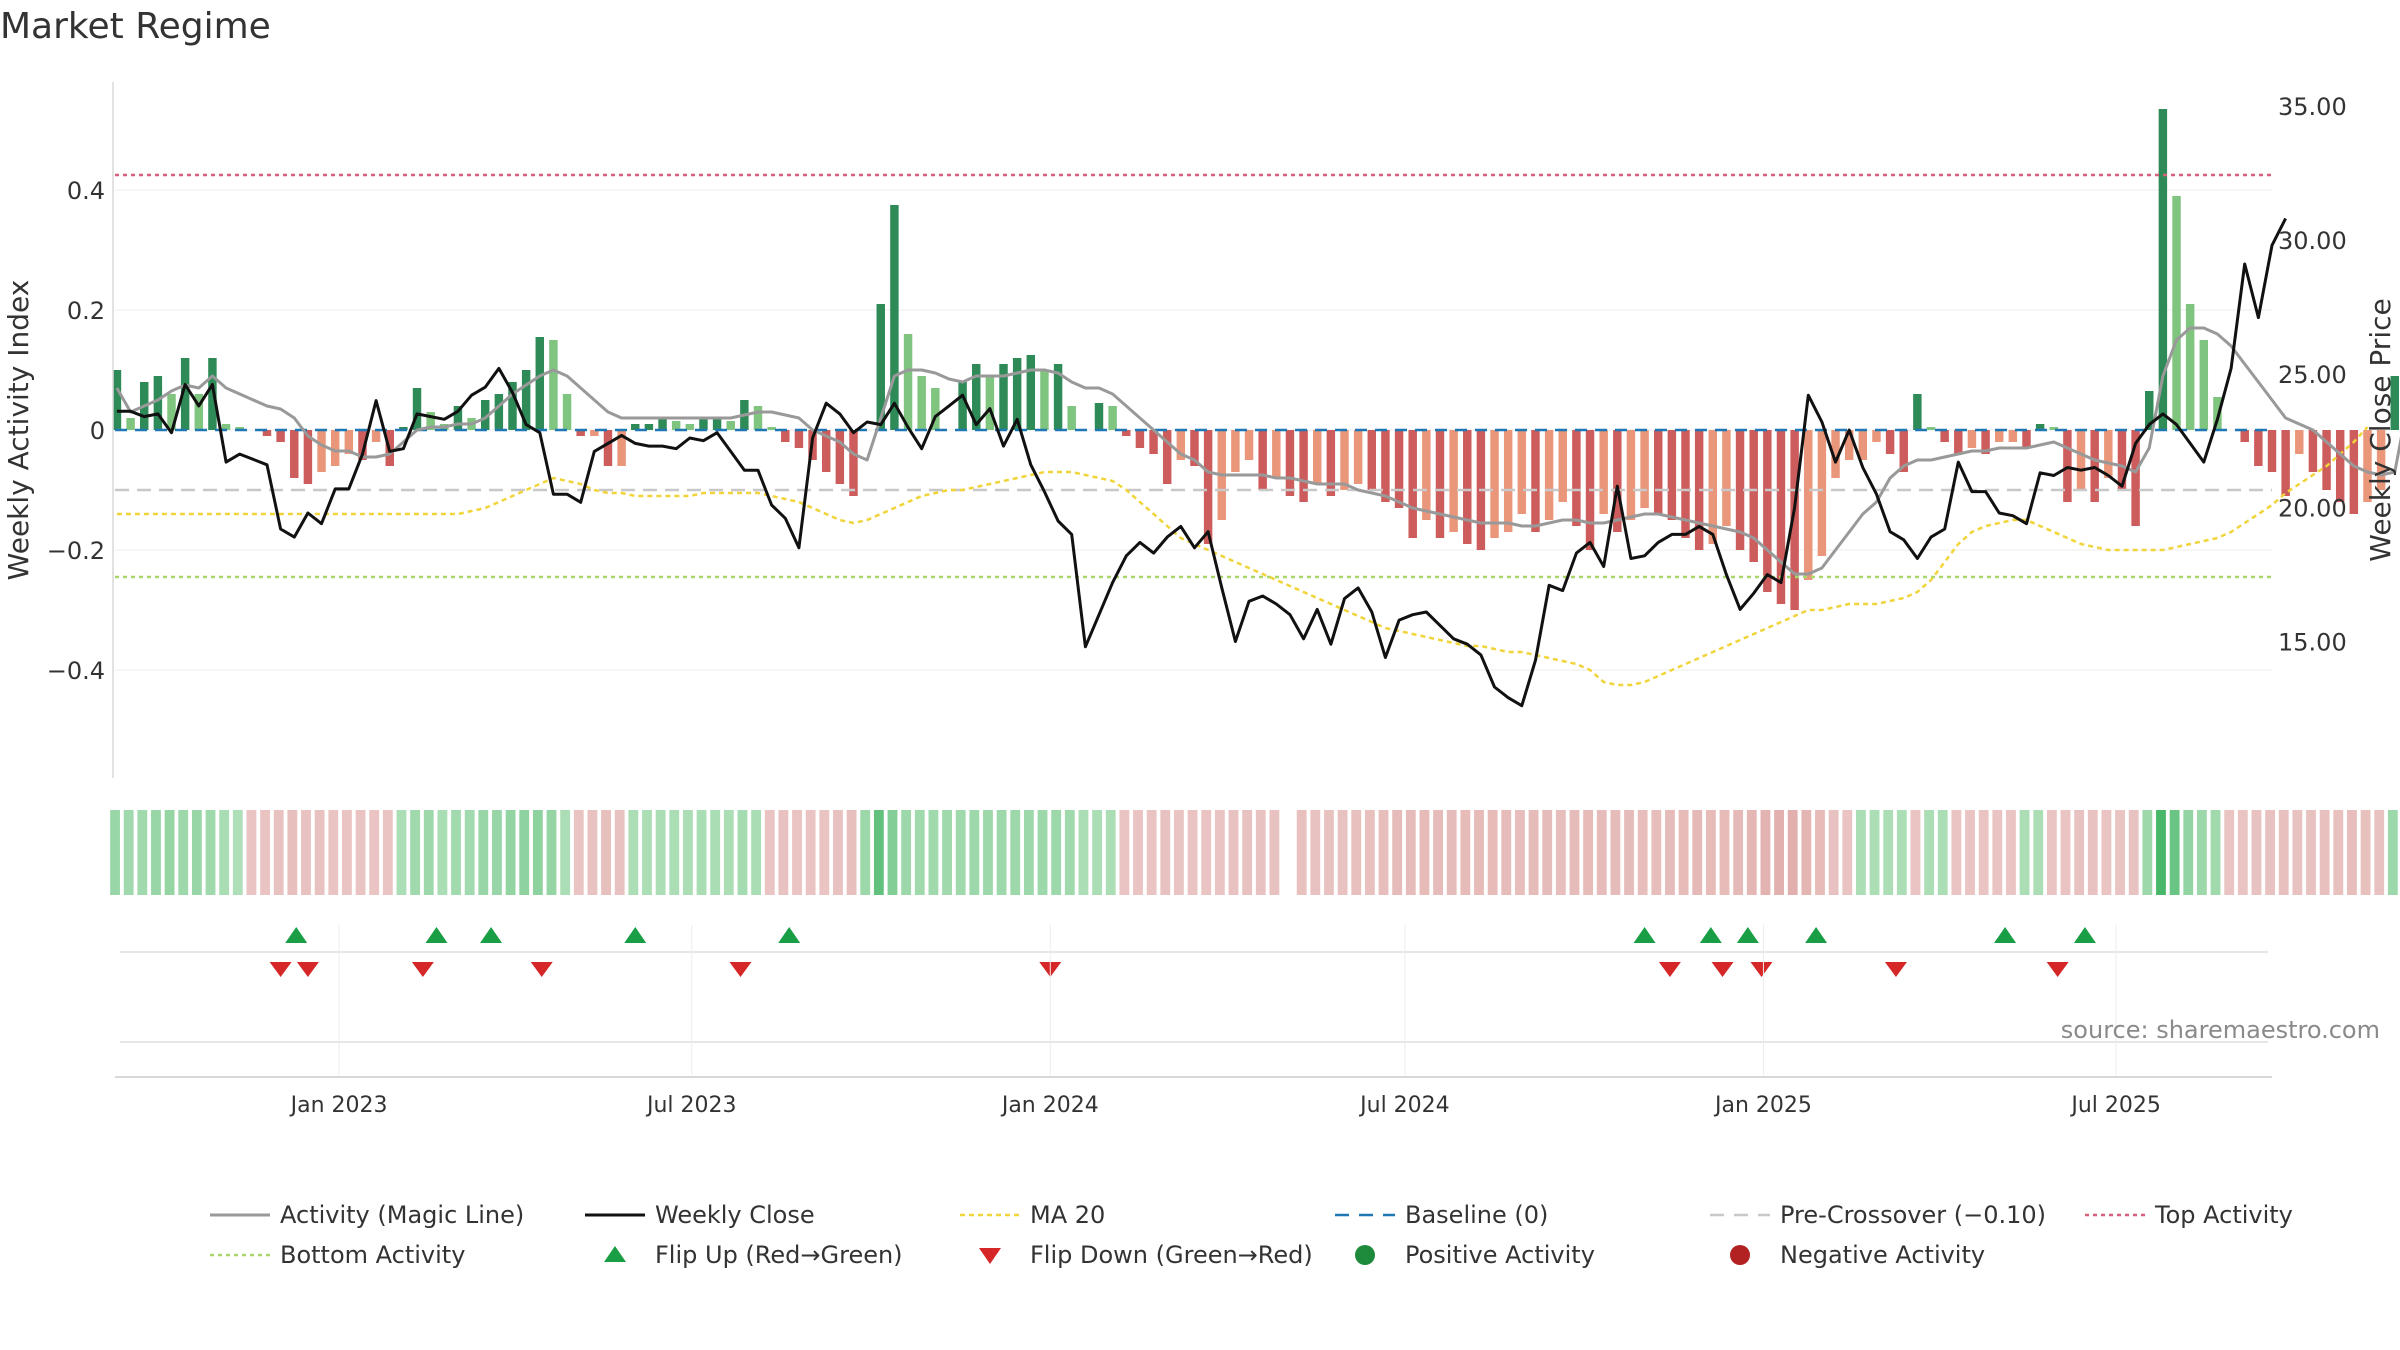 The image size is (2400, 1350). I want to click on y-tick-label-left: −0.2, so click(76, 551).